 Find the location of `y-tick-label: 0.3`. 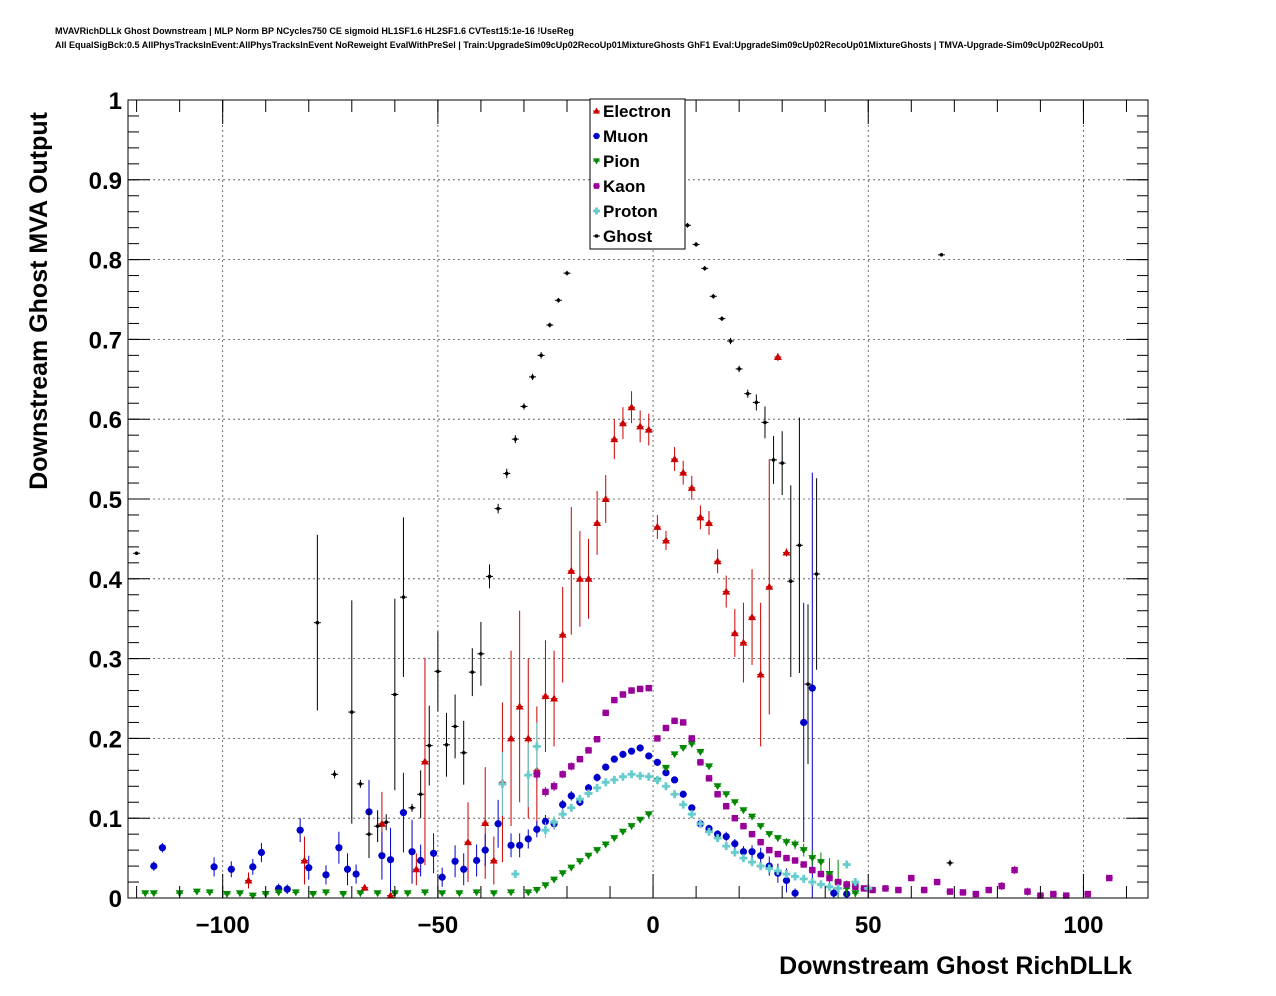

y-tick-label: 0.3 is located at coordinates (105, 660).